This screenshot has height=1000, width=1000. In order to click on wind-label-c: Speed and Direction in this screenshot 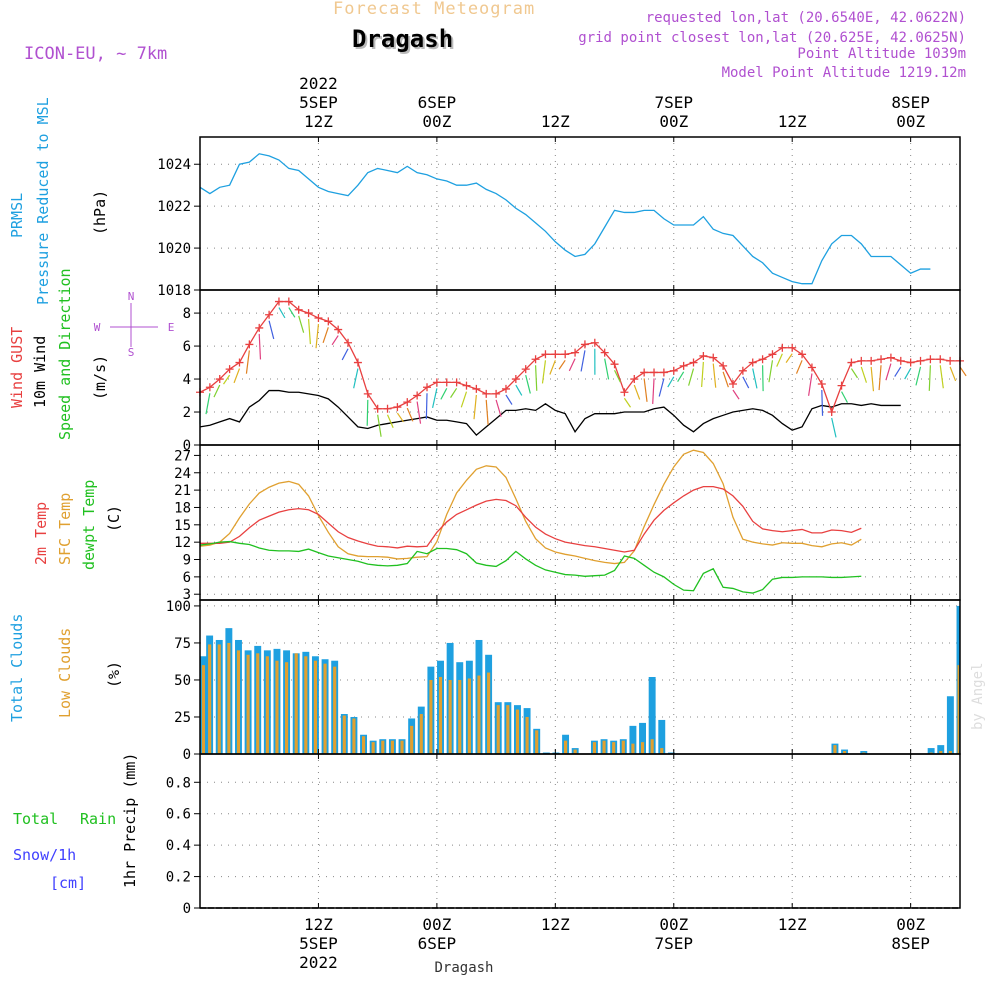, I will do `click(65, 354)`.